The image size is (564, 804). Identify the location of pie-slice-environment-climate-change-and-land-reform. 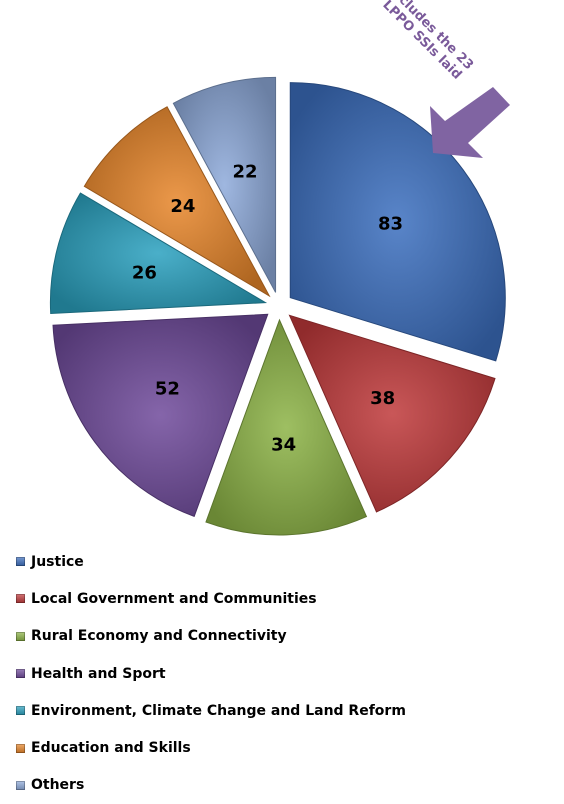
(158, 253).